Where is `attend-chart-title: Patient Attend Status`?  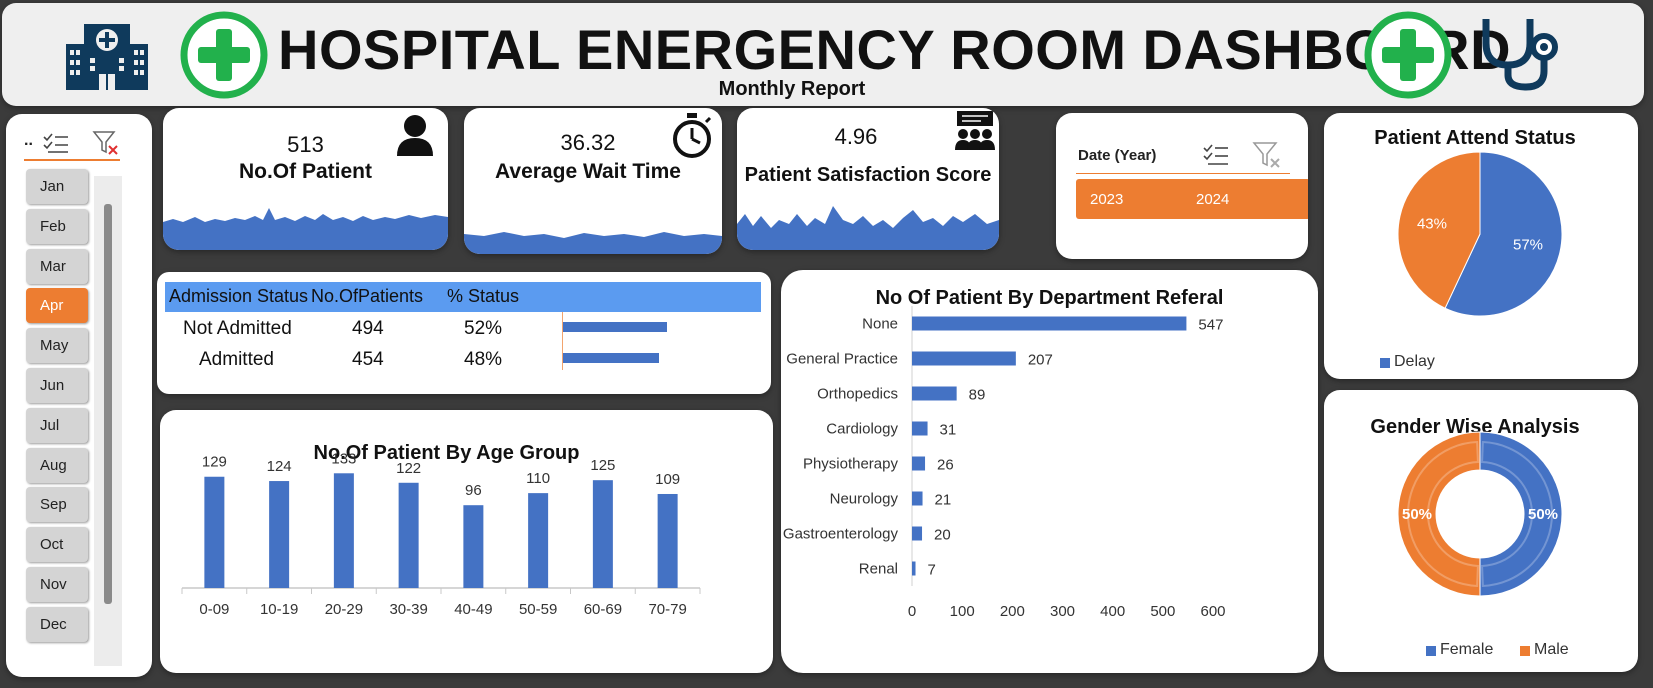
attend-chart-title: Patient Attend Status is located at coordinates (1475, 138).